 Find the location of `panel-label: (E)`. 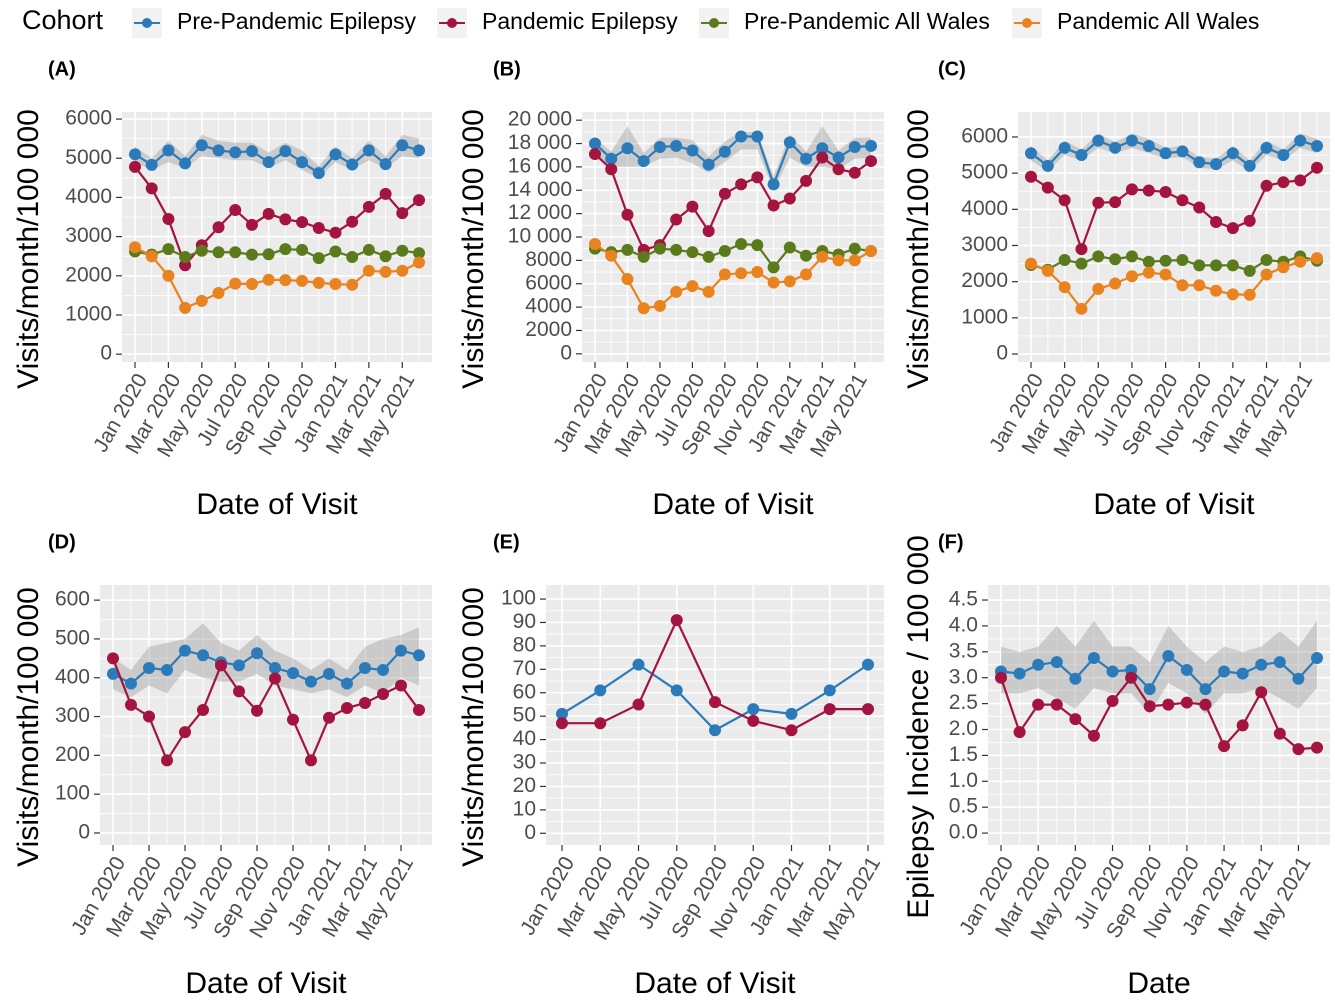

panel-label: (E) is located at coordinates (506, 542).